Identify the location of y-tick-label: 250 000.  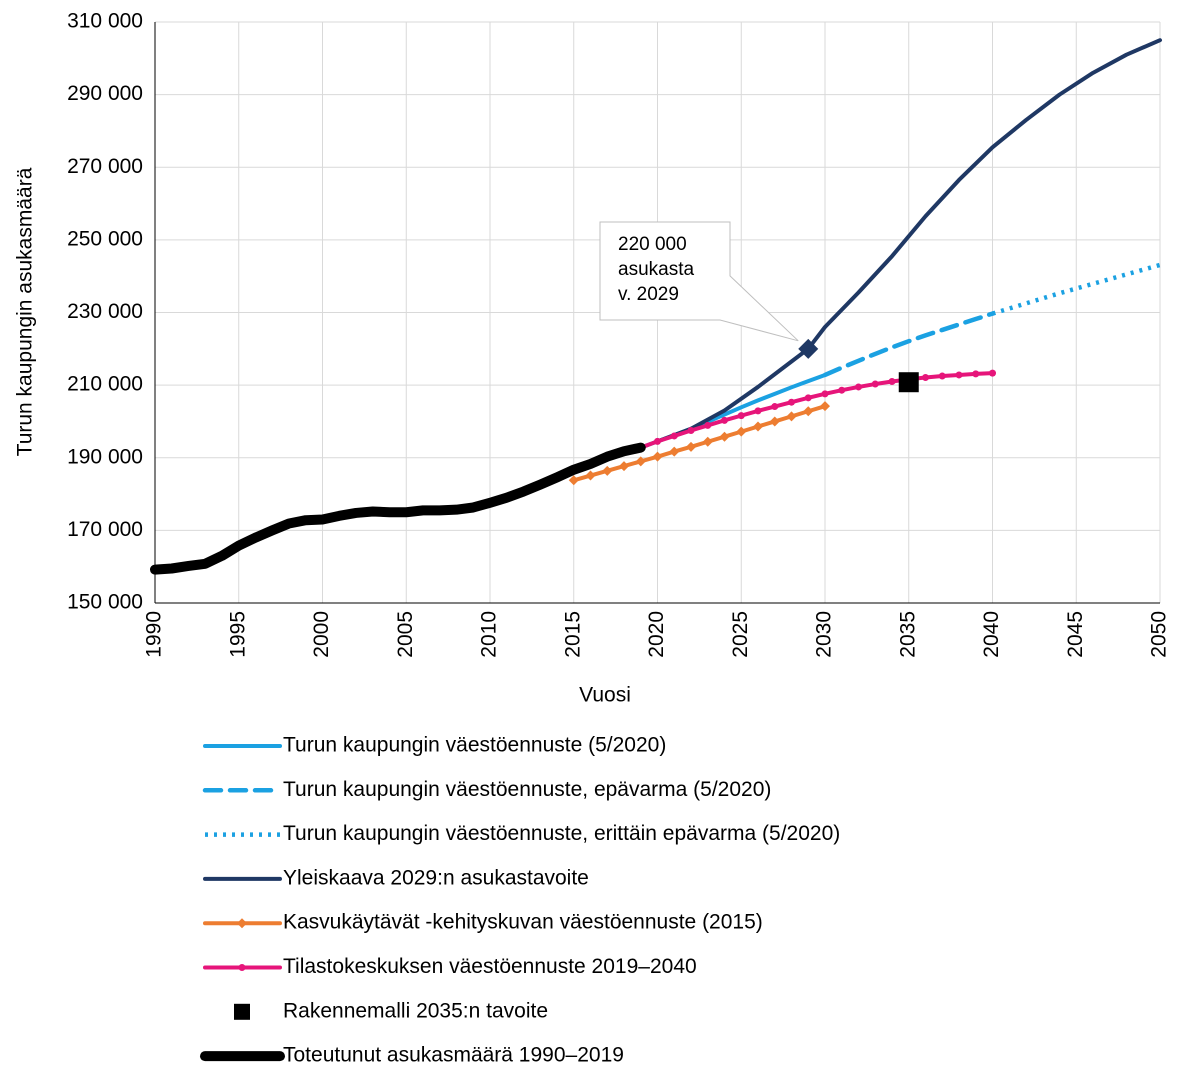
(105, 238).